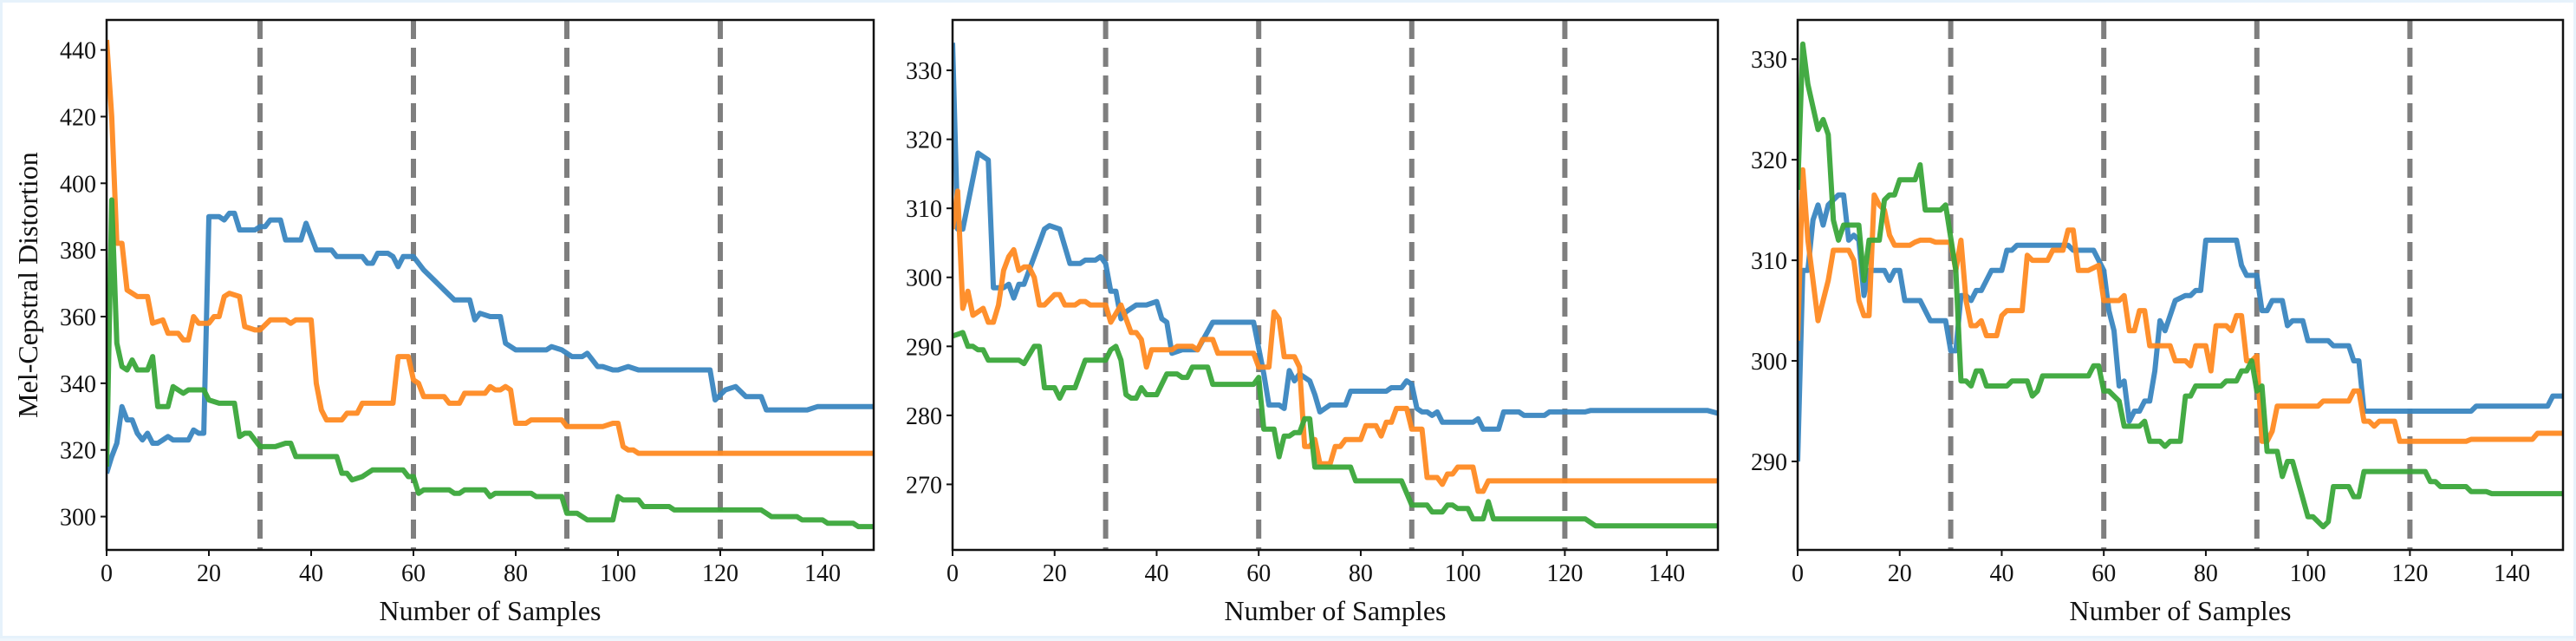 This screenshot has width=2576, height=641. What do you see at coordinates (27, 285) in the screenshot?
I see `y-axis-label: Mel-Cepstral Distortion` at bounding box center [27, 285].